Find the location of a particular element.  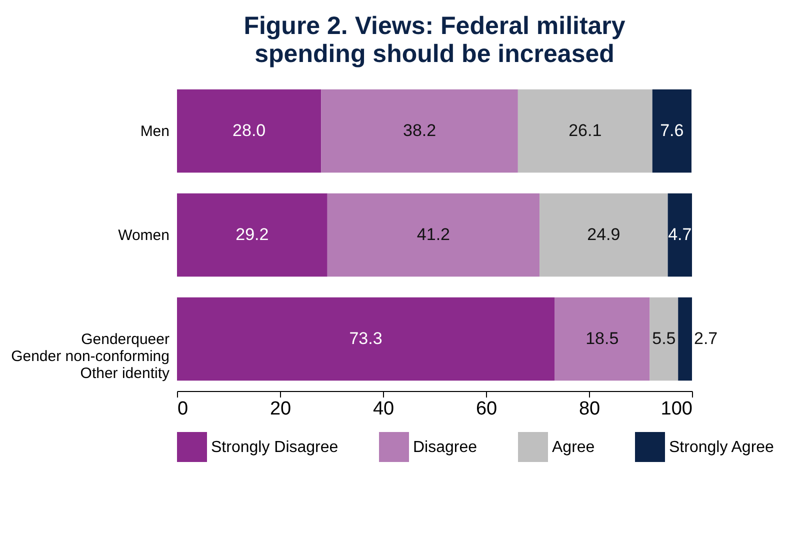

data-label: 73.3 is located at coordinates (365, 338).